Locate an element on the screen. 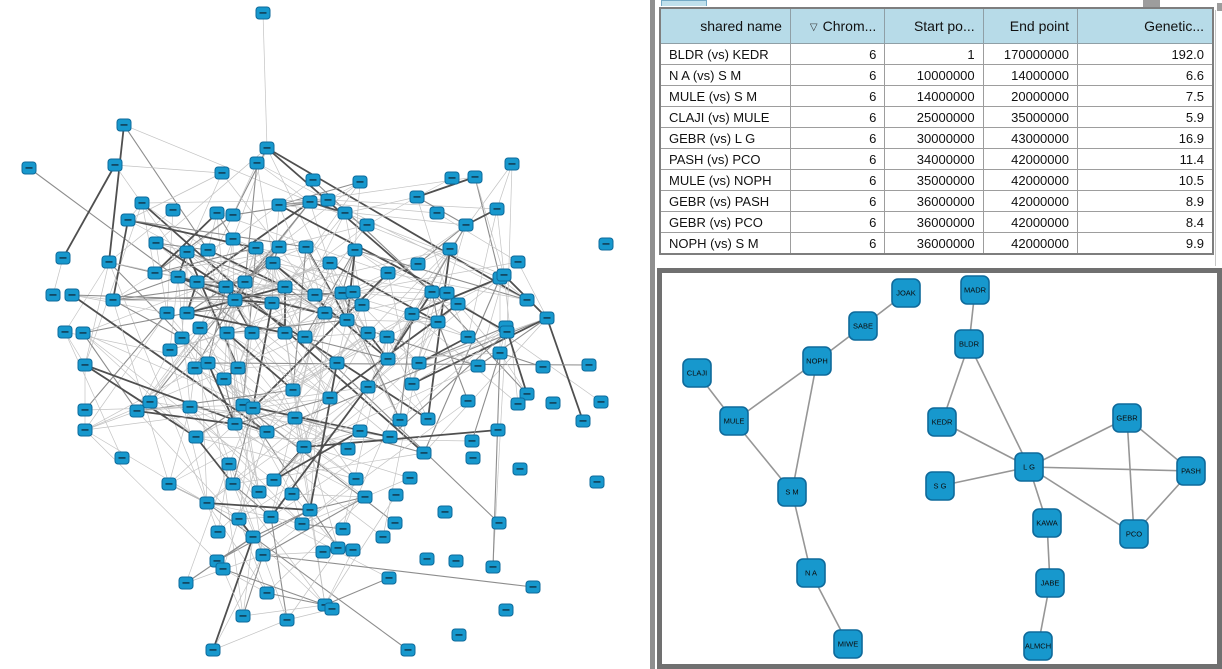 This screenshot has height=669, width=1222. edge-NOPH-SM is located at coordinates (804, 426).